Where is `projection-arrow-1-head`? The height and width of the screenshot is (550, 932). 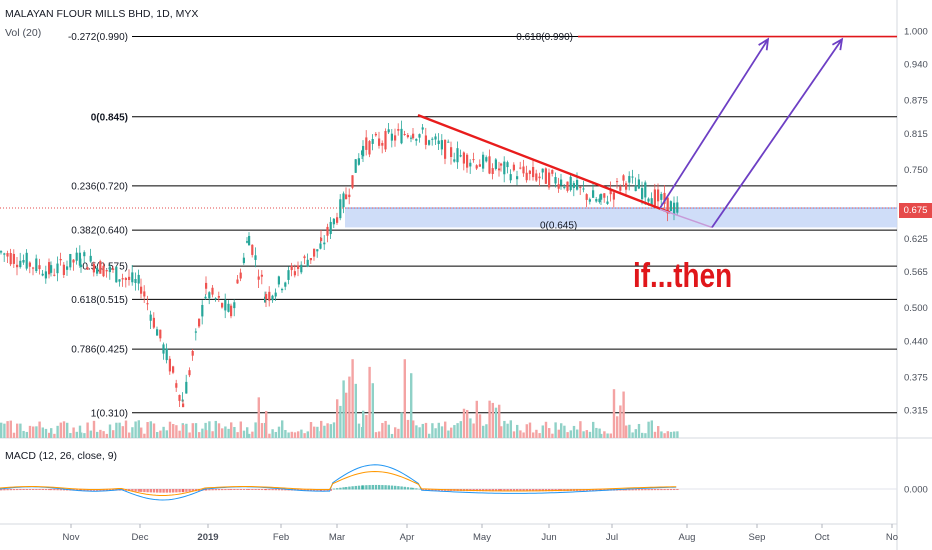
projection-arrow-1-head is located at coordinates (764, 44).